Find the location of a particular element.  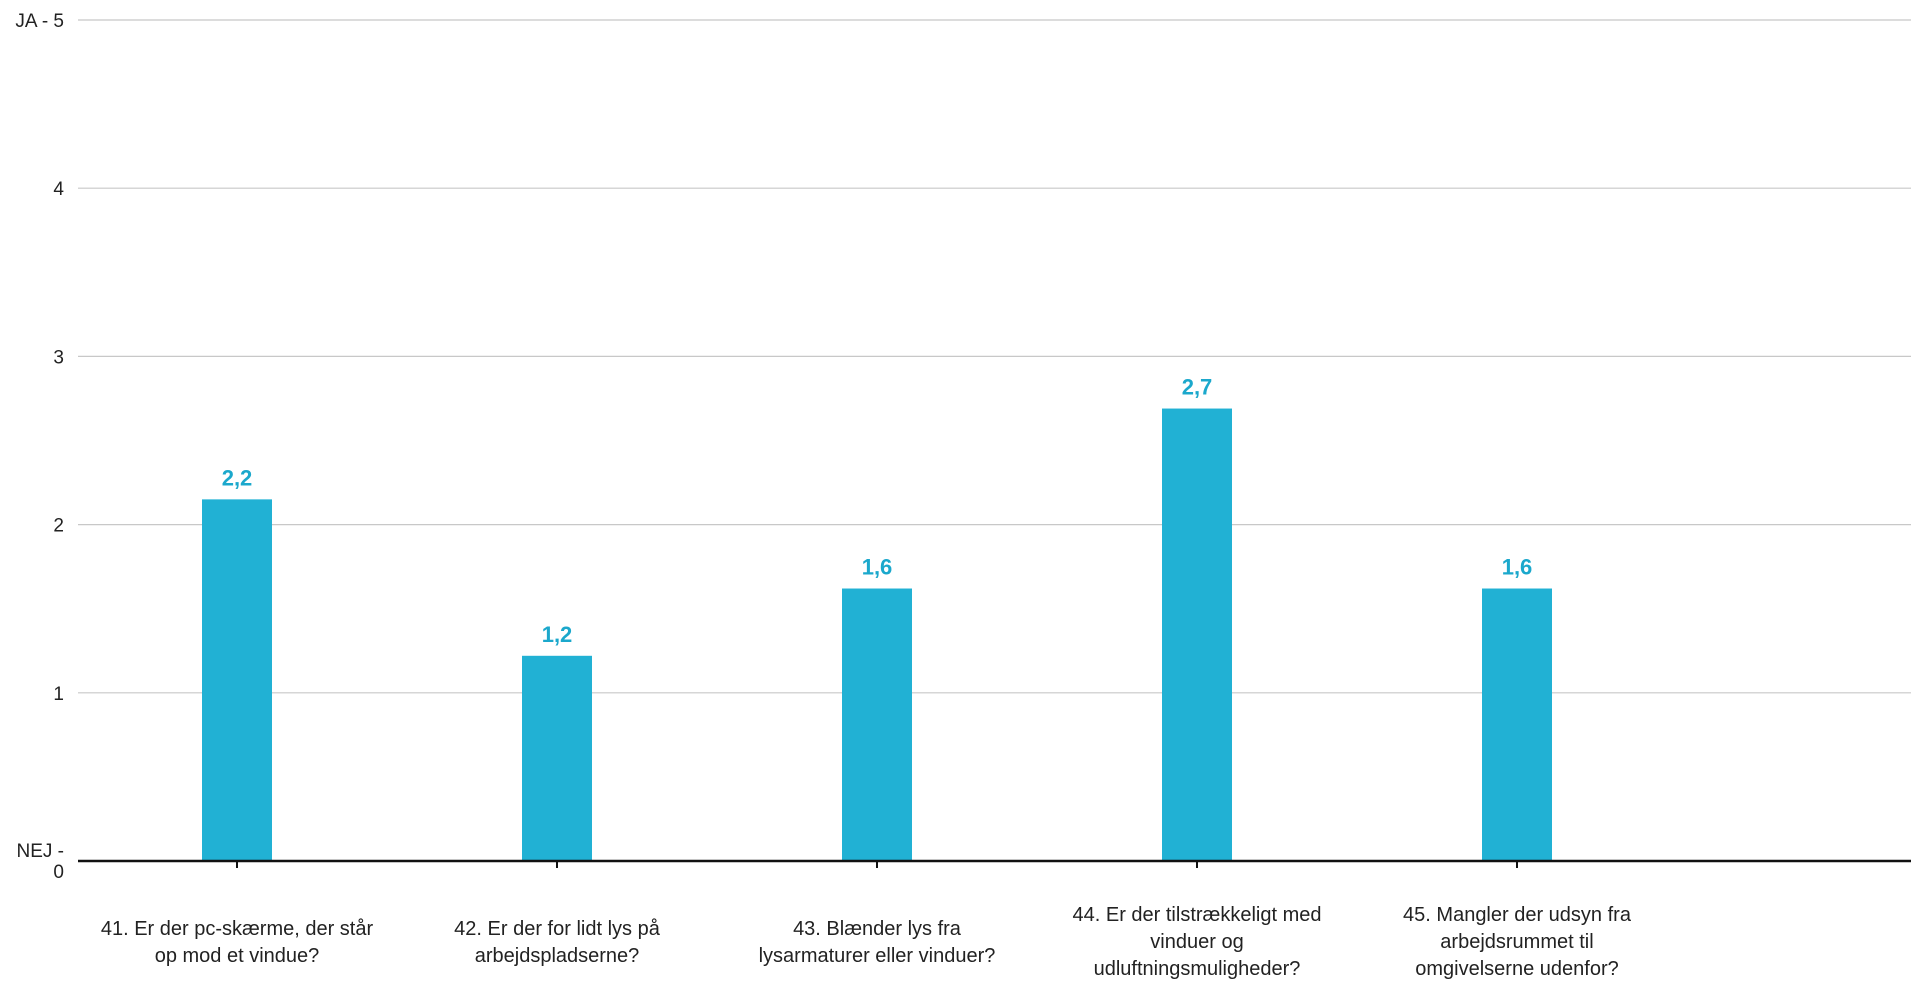

y-tick-label: JA - 5 is located at coordinates (39, 21).